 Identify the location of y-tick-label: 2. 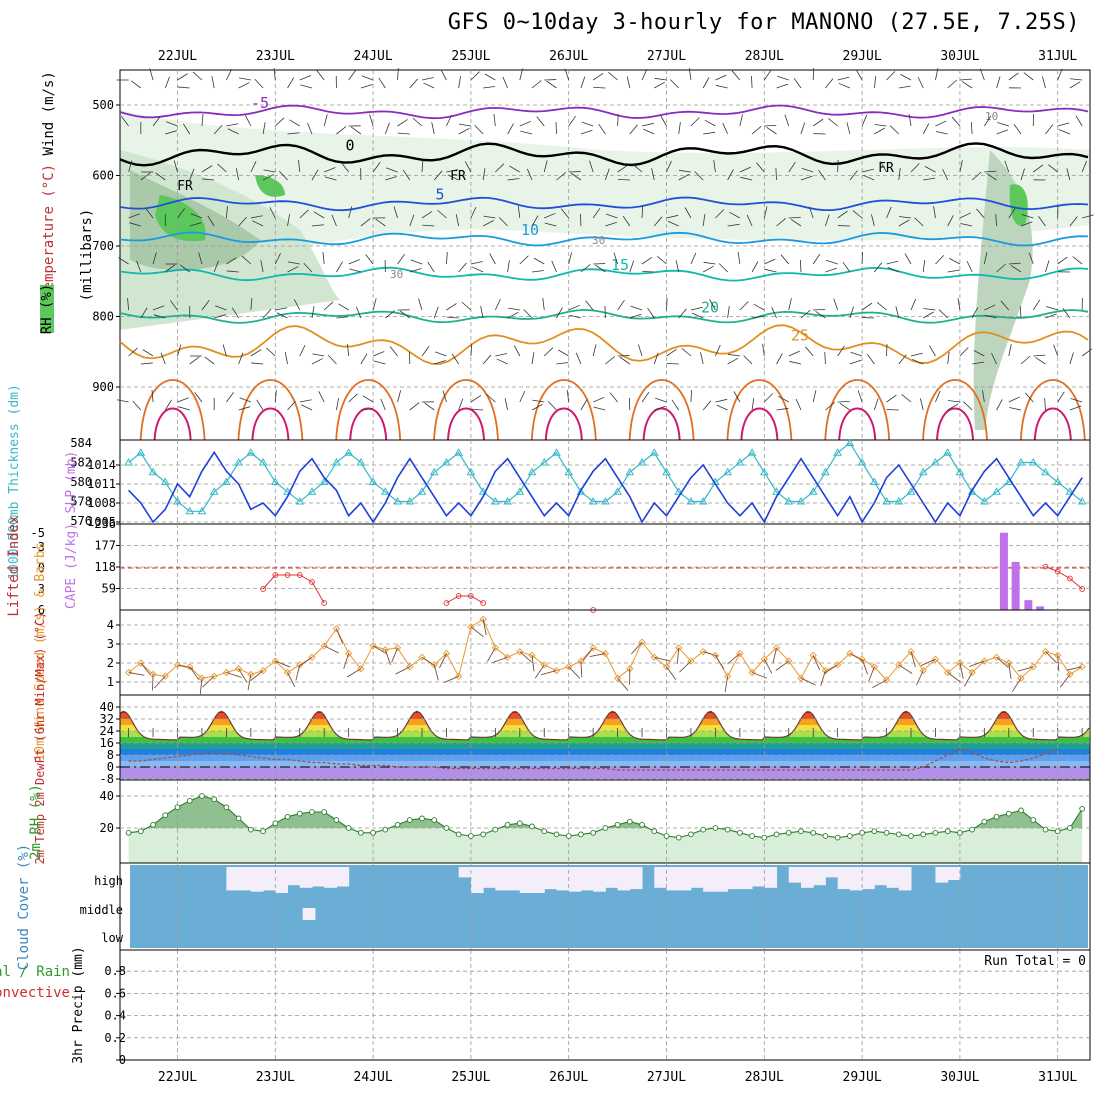
(110, 663).